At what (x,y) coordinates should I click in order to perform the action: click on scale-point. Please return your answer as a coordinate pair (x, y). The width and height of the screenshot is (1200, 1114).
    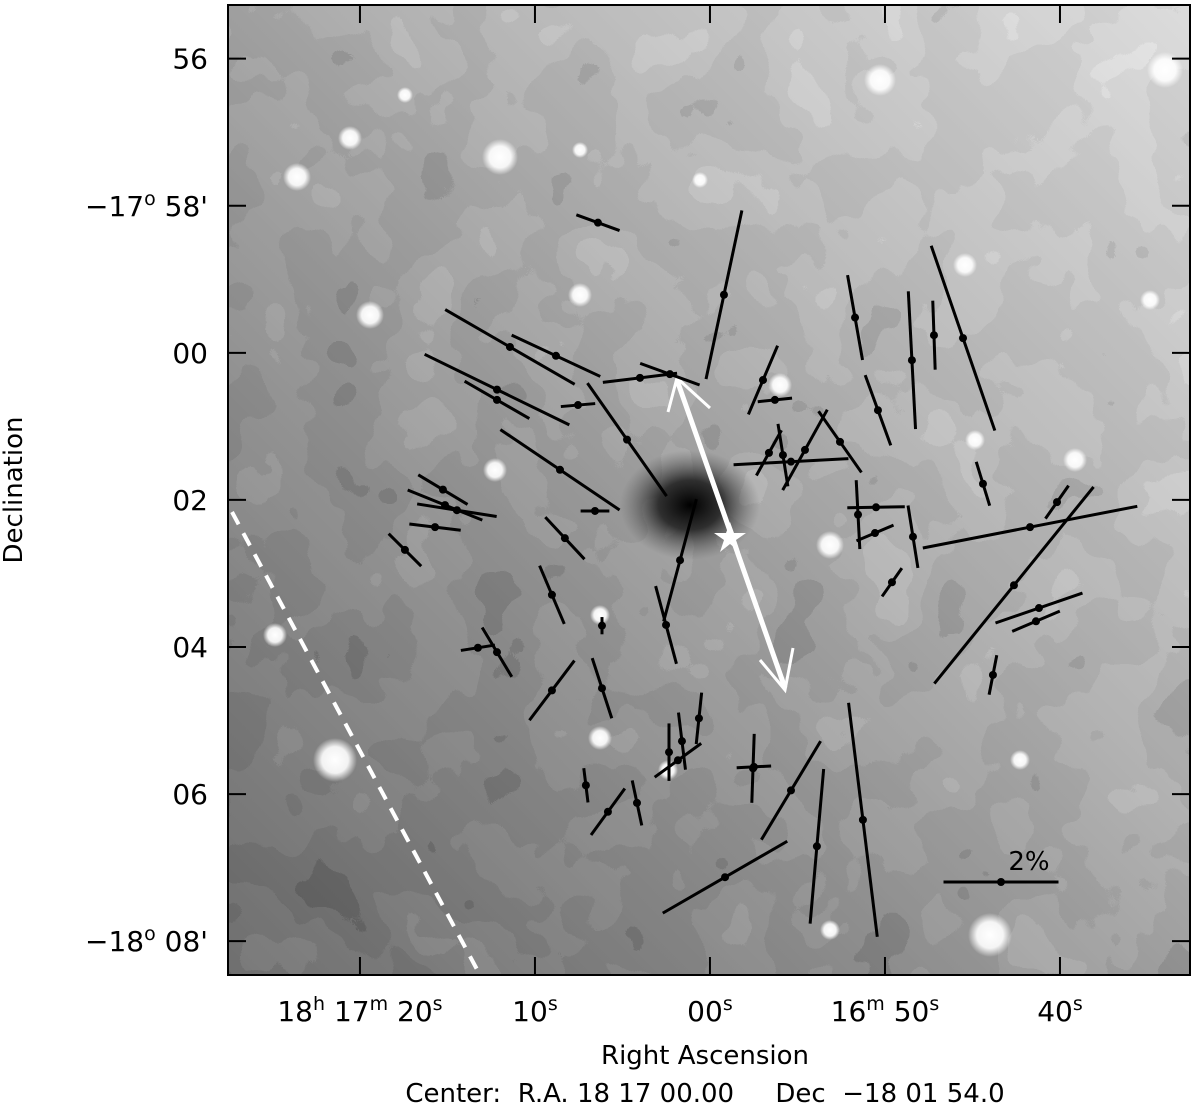
    Looking at the image, I should click on (1001, 882).